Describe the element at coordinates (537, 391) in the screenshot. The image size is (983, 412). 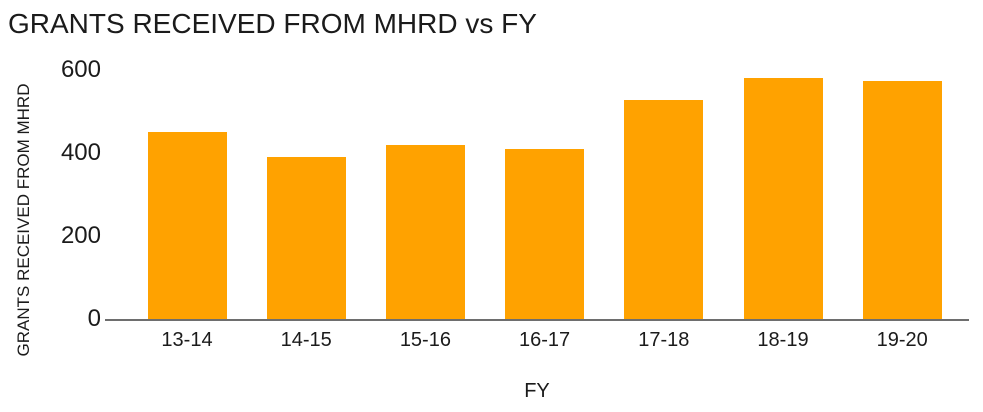
I see `x-axis-title: FY` at that location.